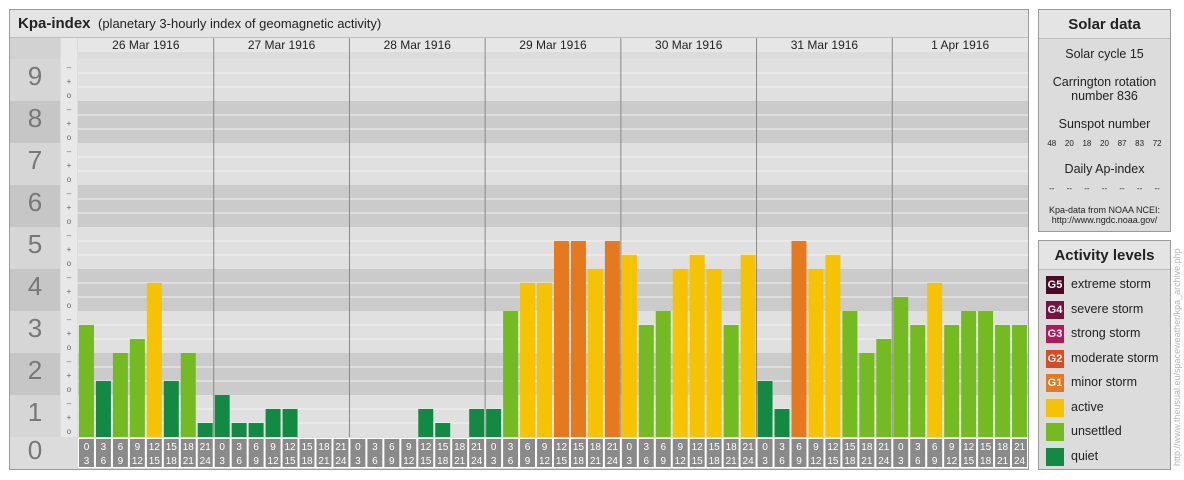 This screenshot has width=1184, height=480. Describe the element at coordinates (1055, 432) in the screenshot. I see `legend-swatch` at that location.